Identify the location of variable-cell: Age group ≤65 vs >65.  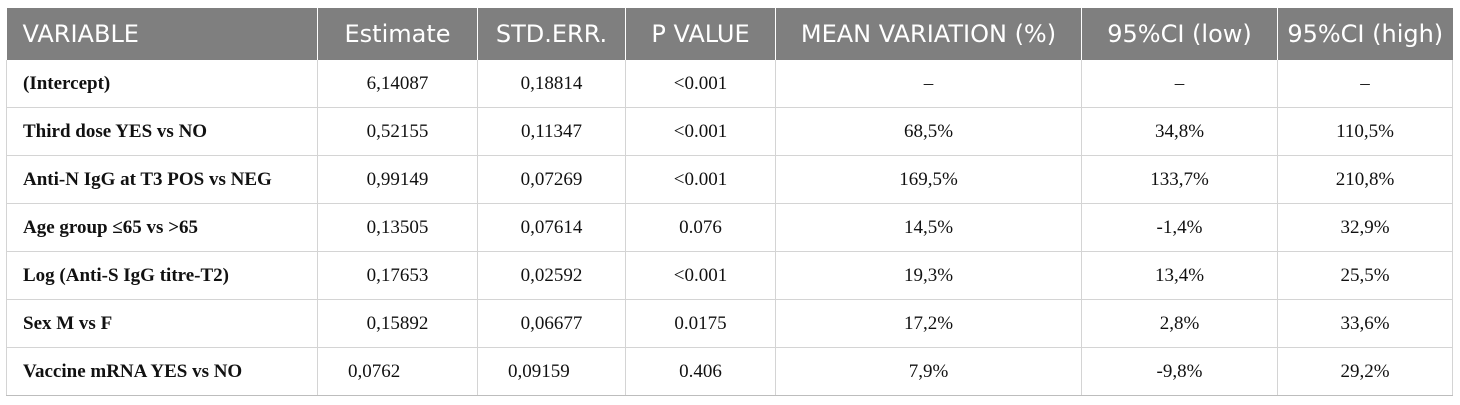
(162, 227).